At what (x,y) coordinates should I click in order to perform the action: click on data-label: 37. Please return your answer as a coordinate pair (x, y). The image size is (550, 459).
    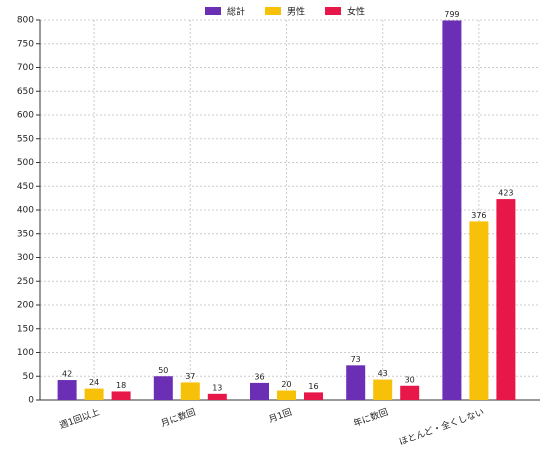
    Looking at the image, I should click on (190, 376).